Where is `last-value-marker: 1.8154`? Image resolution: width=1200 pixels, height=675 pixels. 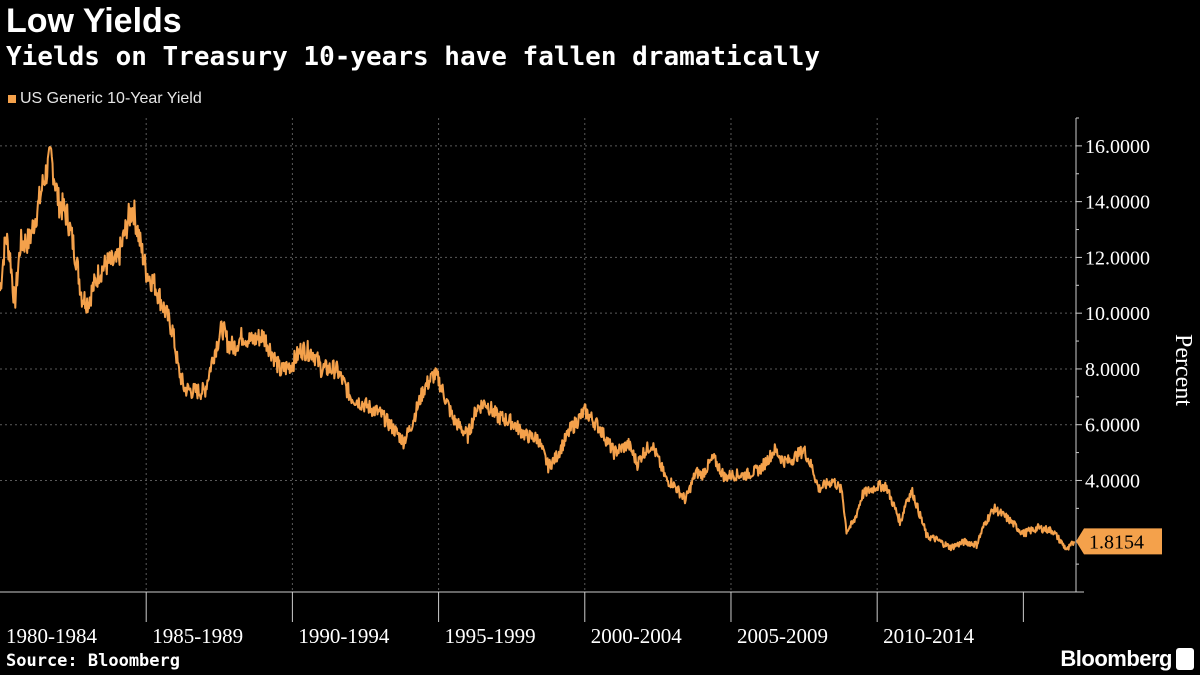
last-value-marker: 1.8154 is located at coordinates (1119, 541).